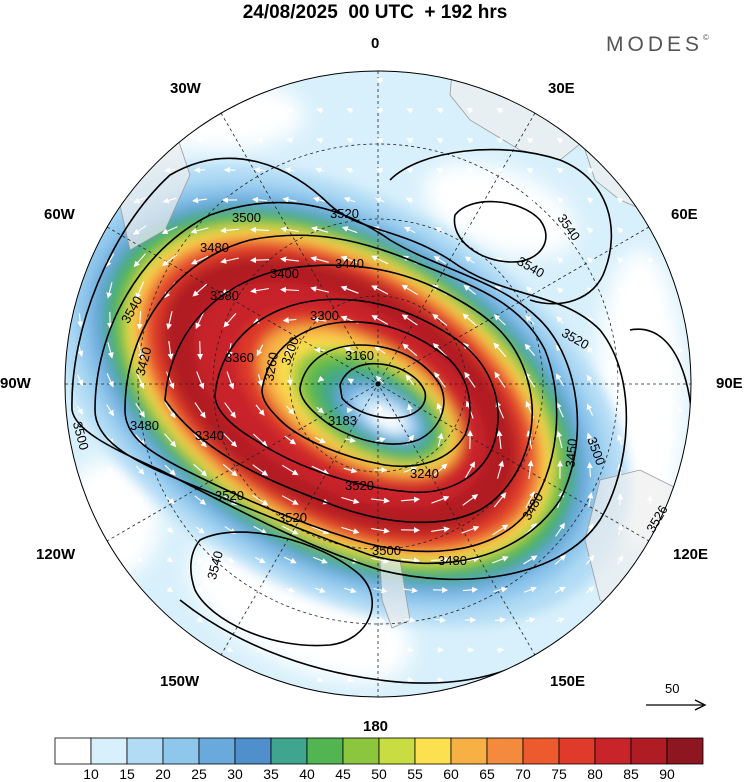 This screenshot has height=782, width=750. Describe the element at coordinates (452, 560) in the screenshot. I see `contour-label: 3480` at that location.